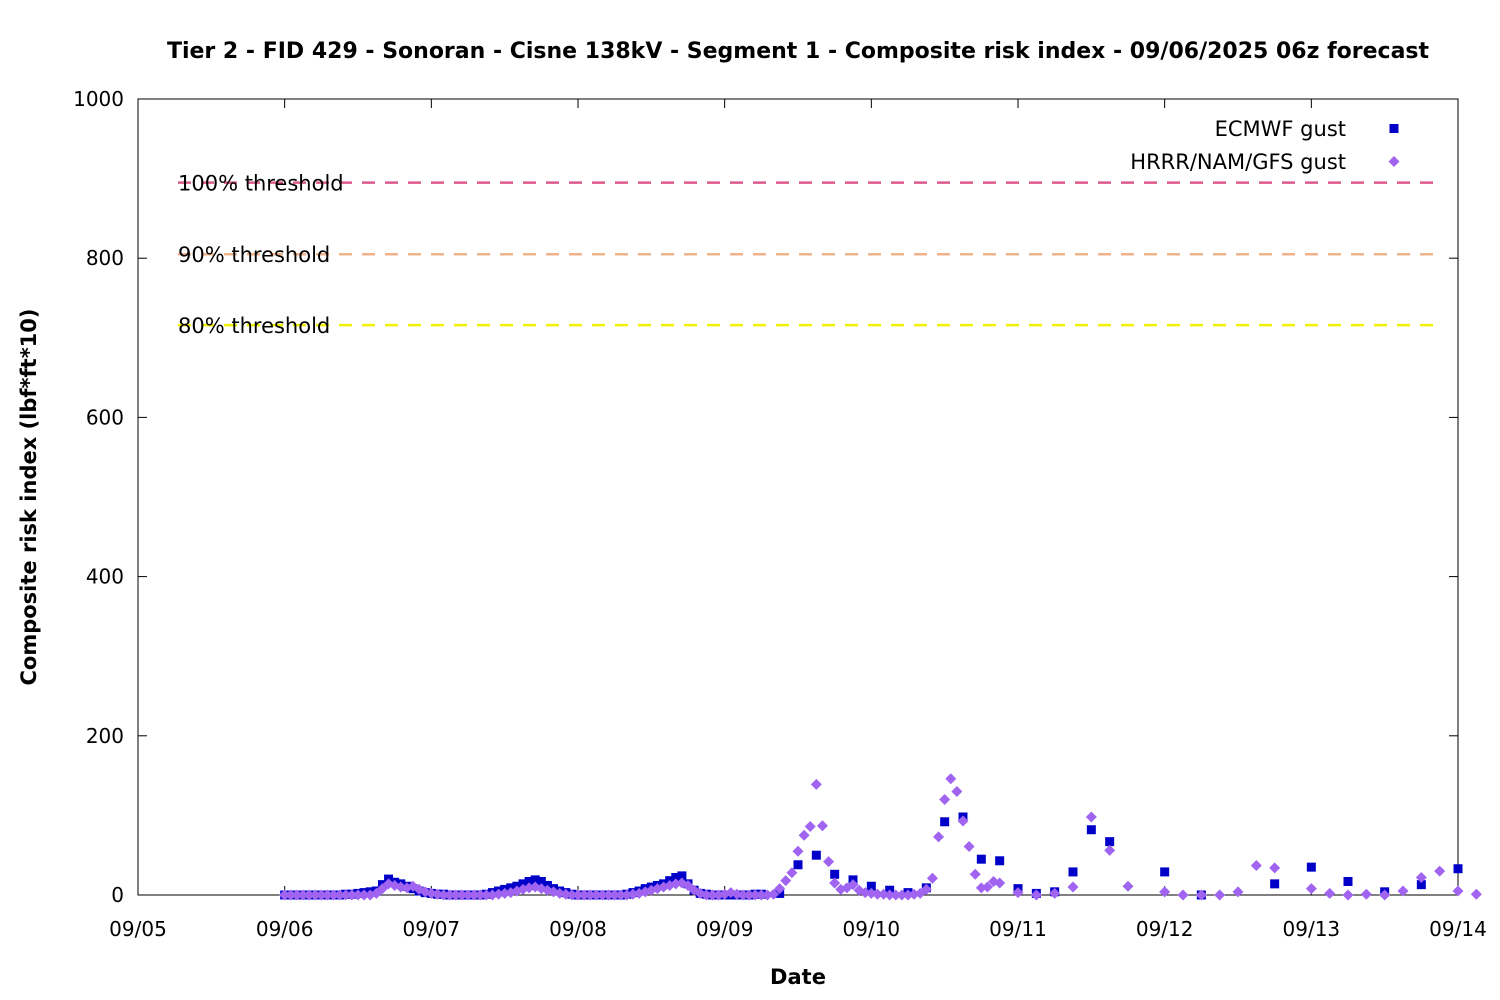  I want to click on x-tick-label: 09/11, so click(1018, 929).